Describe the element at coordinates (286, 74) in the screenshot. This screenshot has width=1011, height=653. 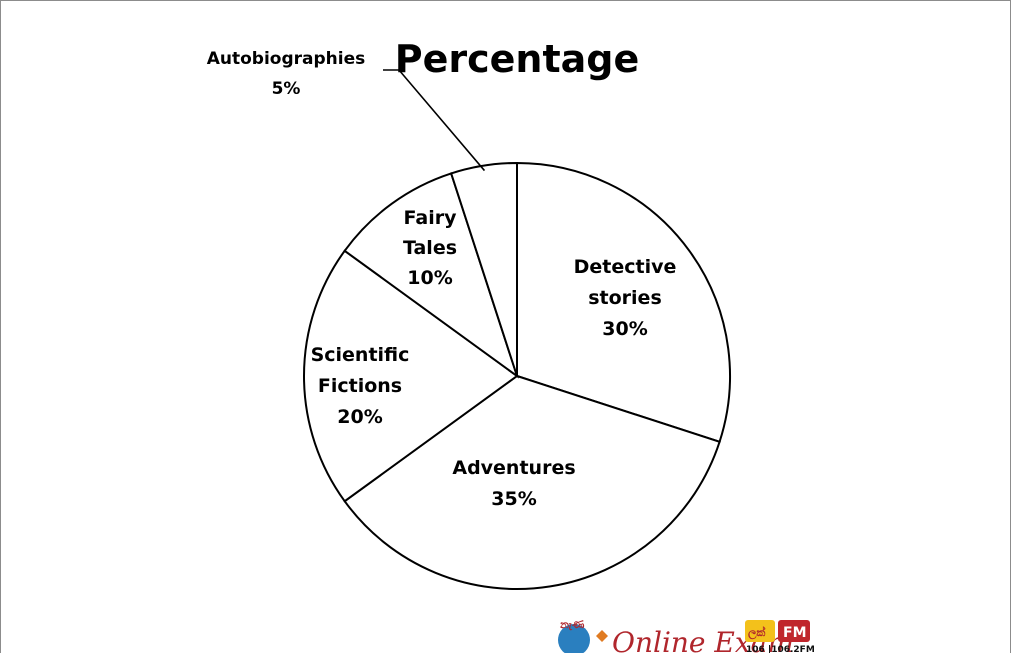
I see `slice-label-autobiographies: Autobiographies 5%` at that location.